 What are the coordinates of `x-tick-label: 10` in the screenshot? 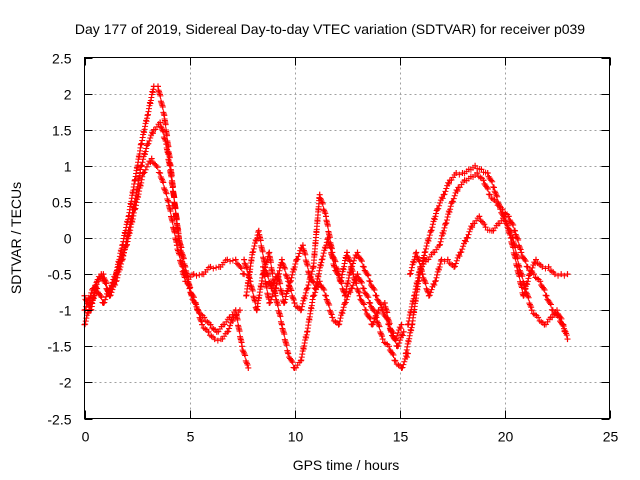 It's located at (296, 437).